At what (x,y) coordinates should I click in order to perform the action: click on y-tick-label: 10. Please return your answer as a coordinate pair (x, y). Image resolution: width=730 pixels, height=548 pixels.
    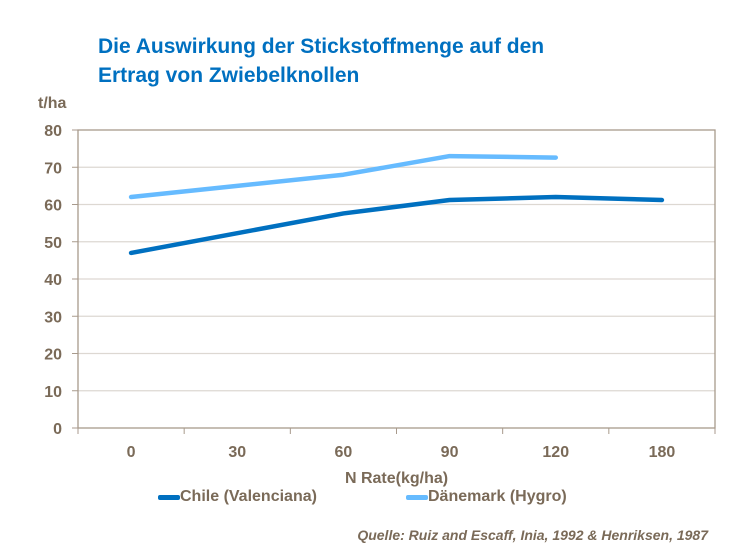
    Looking at the image, I should click on (53, 392).